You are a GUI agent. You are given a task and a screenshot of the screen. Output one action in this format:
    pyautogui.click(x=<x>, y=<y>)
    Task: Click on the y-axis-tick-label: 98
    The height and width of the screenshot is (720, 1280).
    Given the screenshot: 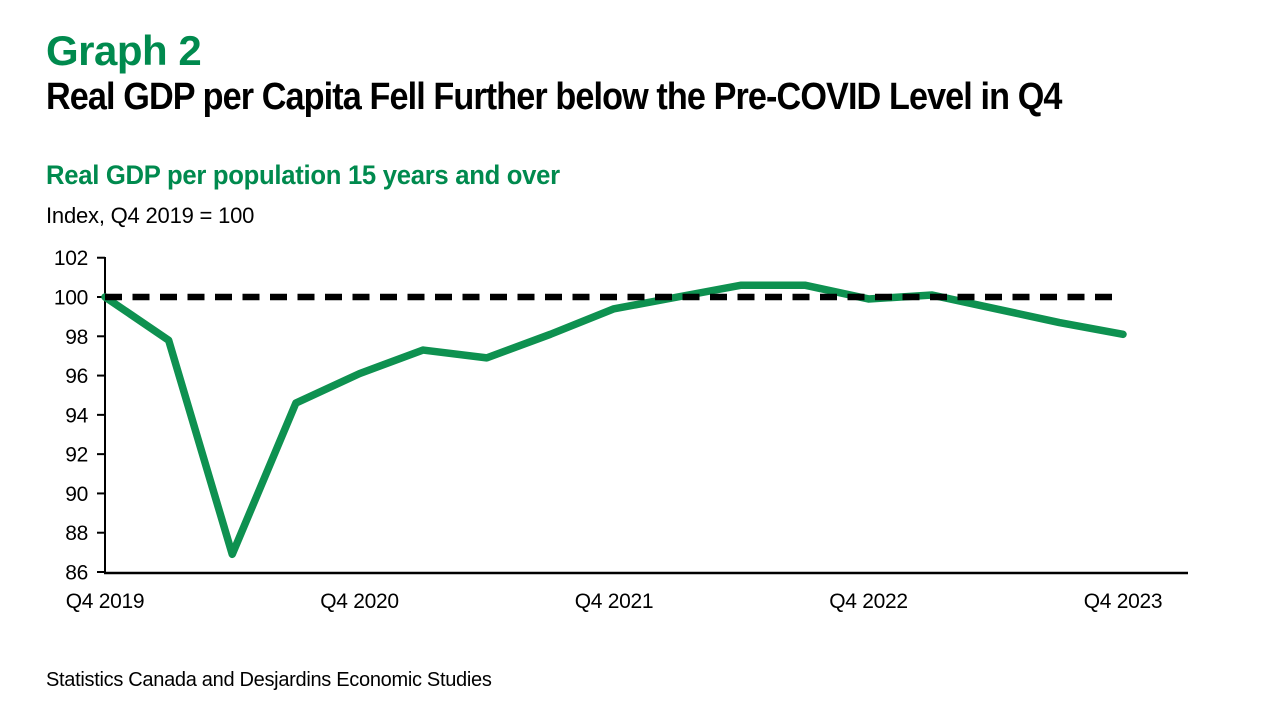 What is the action you would take?
    pyautogui.click(x=76, y=337)
    